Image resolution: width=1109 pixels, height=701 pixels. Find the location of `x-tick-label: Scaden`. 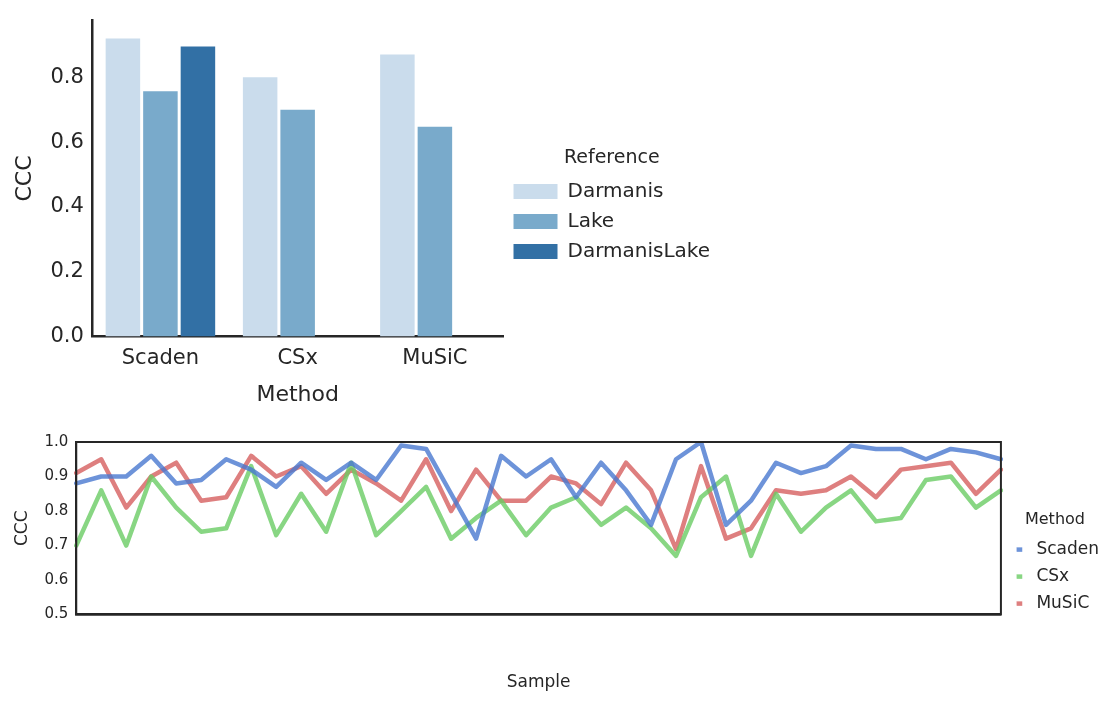

x-tick-label: Scaden is located at coordinates (160, 357).